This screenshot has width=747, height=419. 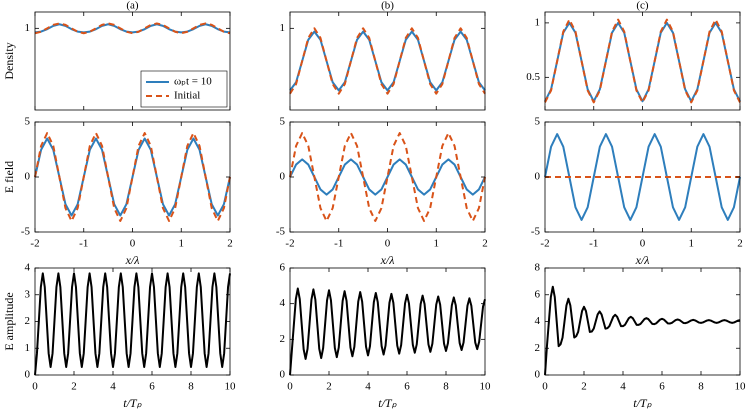 I want to click on y-tick-label: 3, so click(x=28, y=294).